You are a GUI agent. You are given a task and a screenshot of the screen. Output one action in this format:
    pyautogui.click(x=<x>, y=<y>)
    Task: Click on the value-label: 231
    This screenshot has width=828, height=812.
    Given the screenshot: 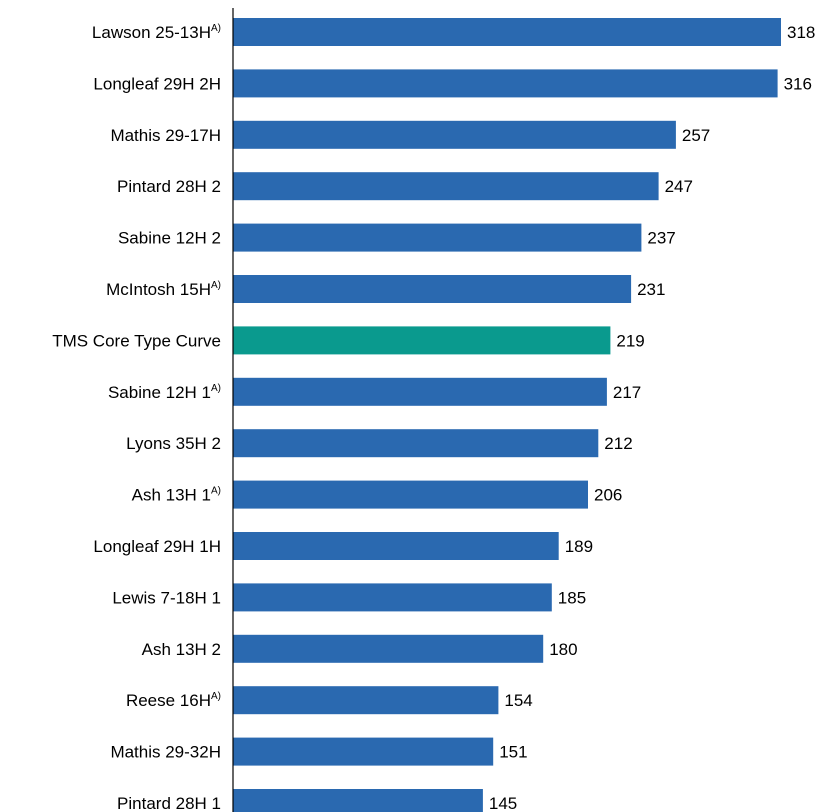 What is the action you would take?
    pyautogui.click(x=651, y=289)
    